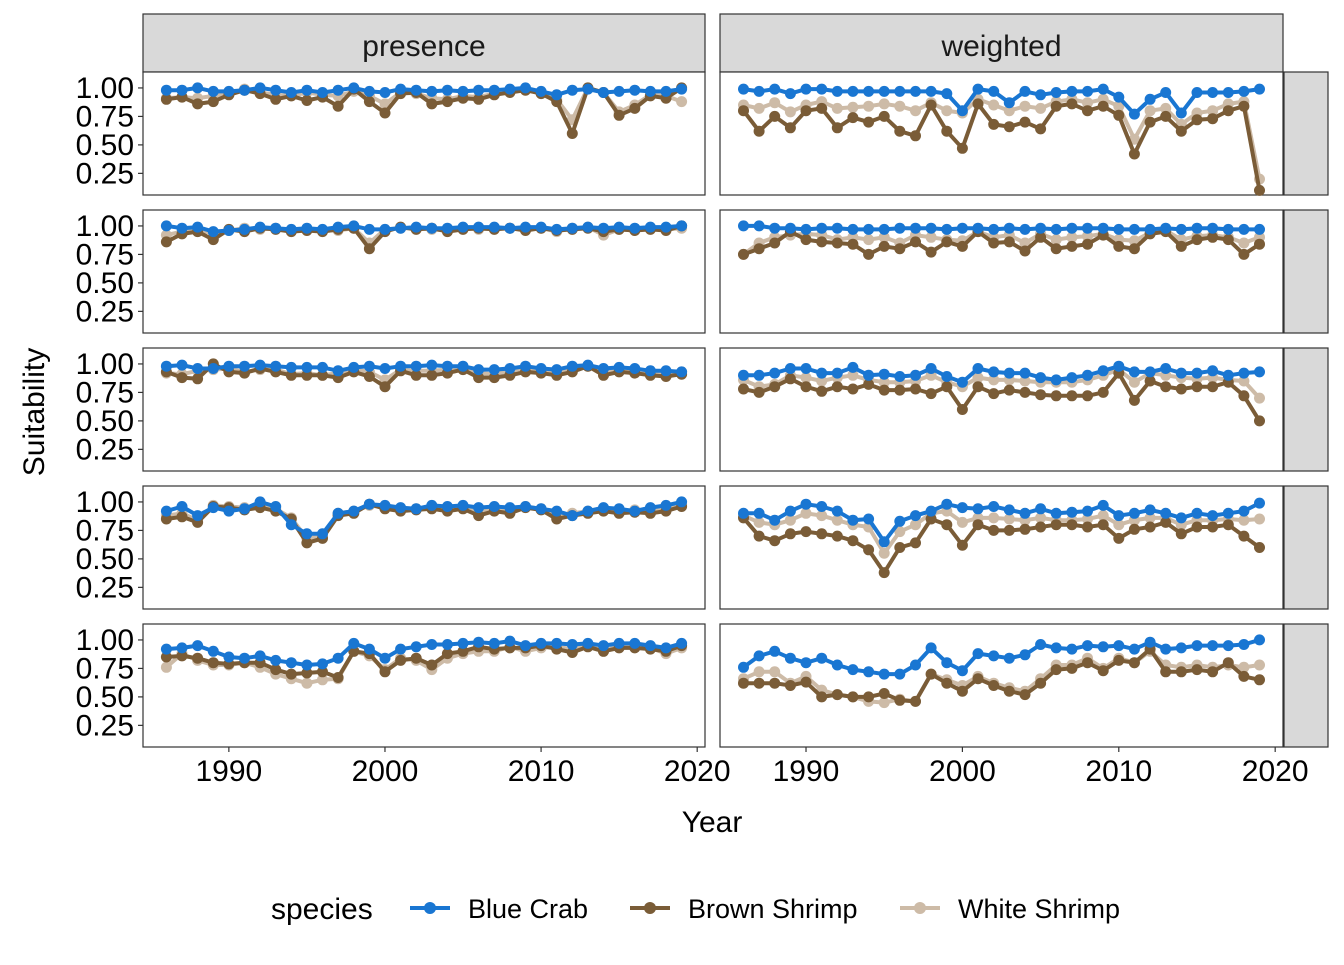 This screenshot has height=965, width=1344. I want to click on legend-label: Blue Crab, so click(528, 909).